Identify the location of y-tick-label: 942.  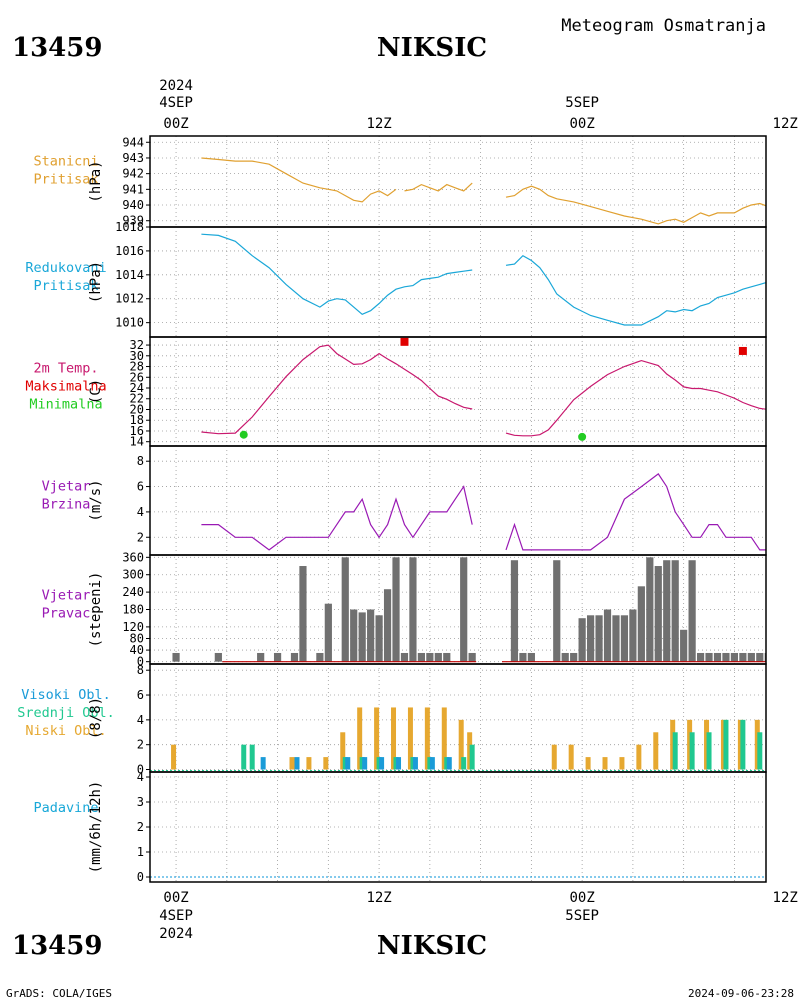
(133, 174).